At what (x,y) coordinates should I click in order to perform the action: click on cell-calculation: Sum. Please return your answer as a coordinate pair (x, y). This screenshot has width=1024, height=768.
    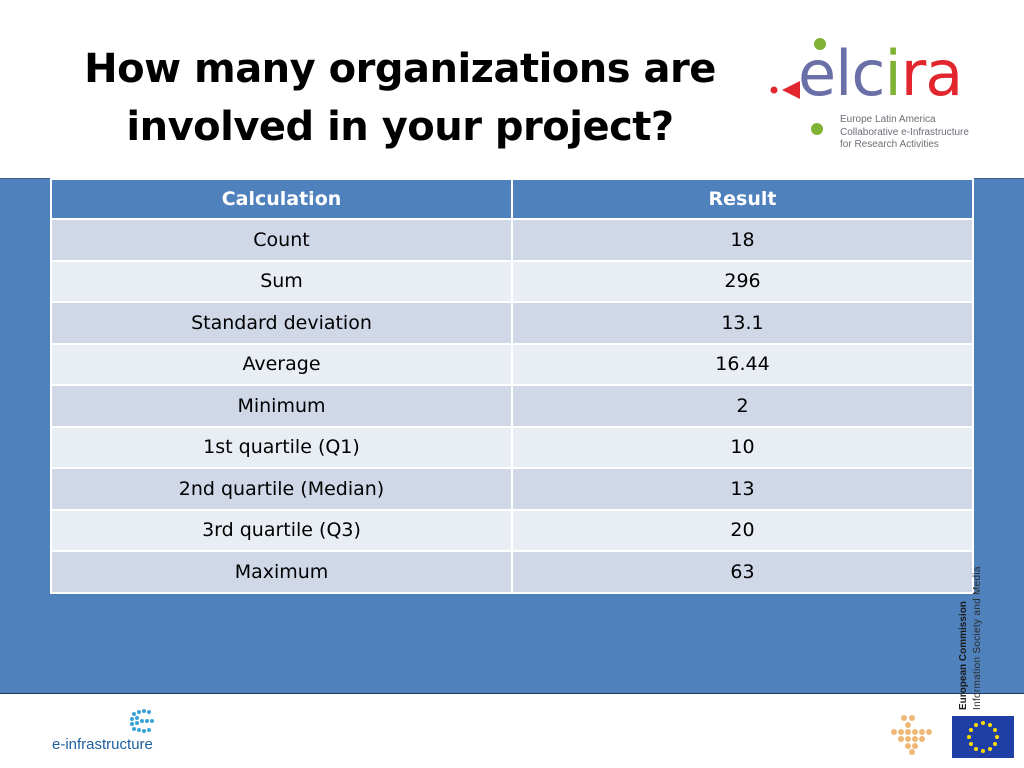
    Looking at the image, I should click on (281, 281).